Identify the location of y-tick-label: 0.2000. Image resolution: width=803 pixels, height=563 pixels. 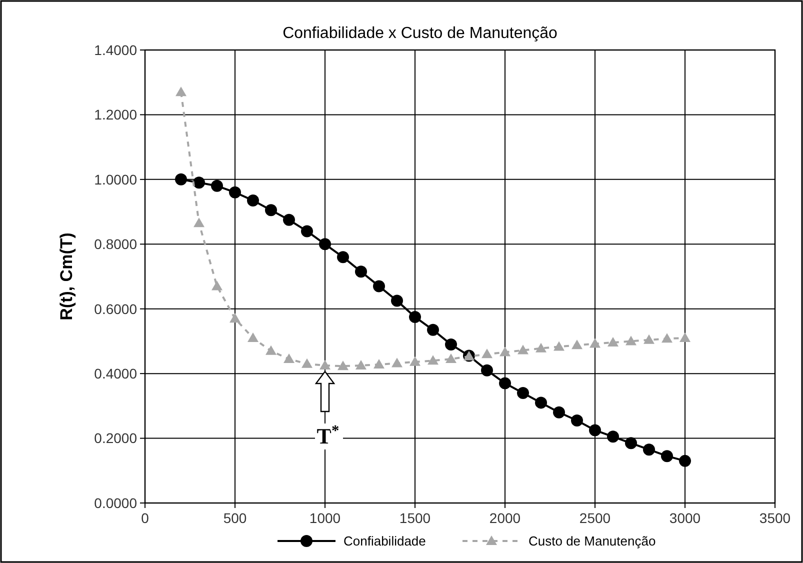
(116, 438).